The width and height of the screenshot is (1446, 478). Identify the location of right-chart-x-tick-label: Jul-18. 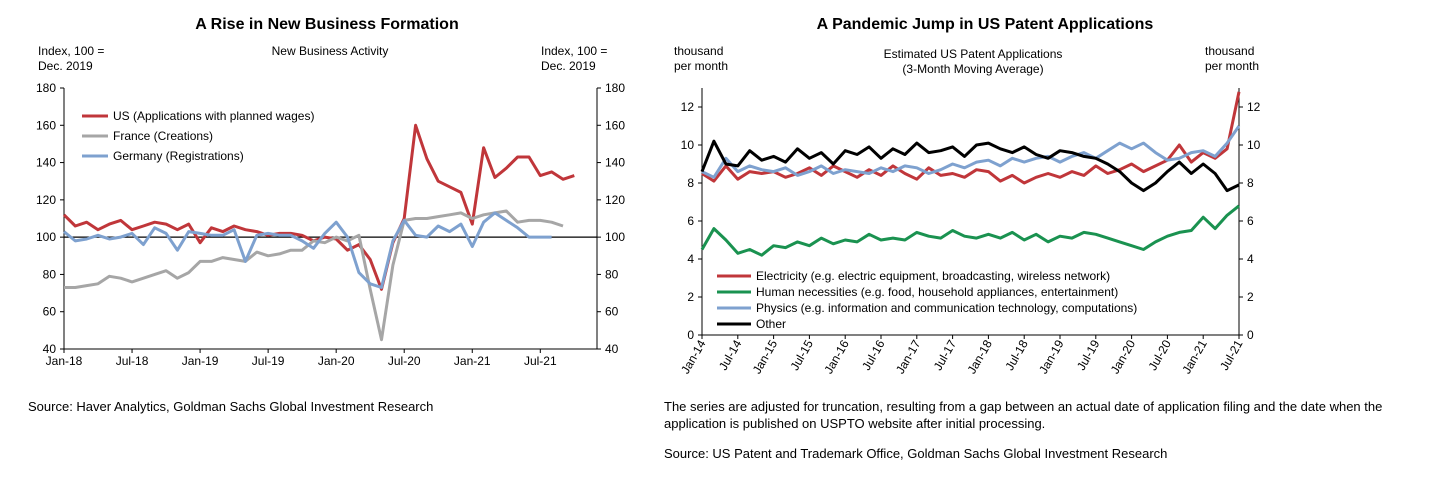
(1016, 355).